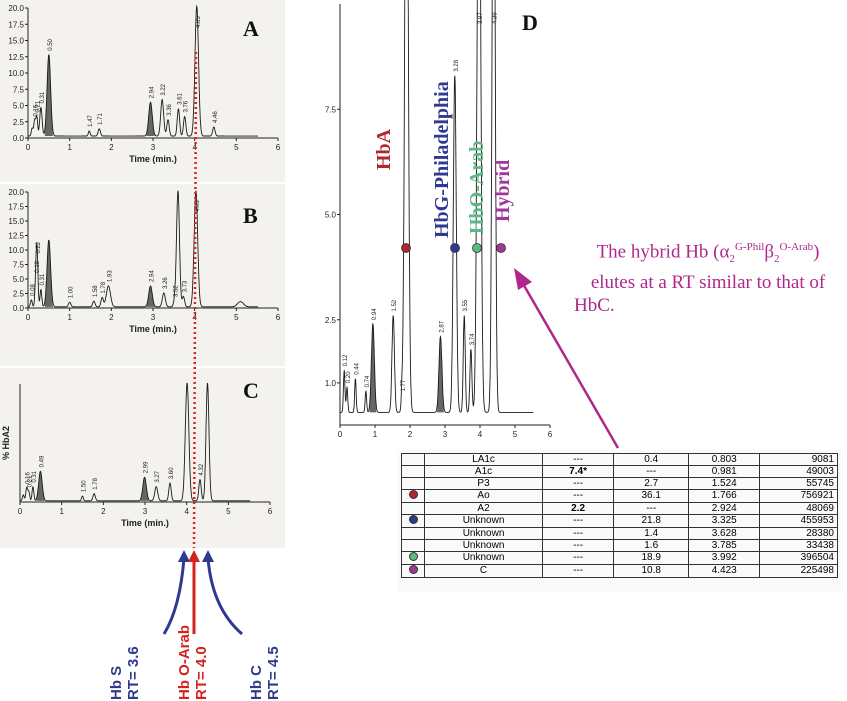  Describe the element at coordinates (724, 508) in the screenshot. I see `table-cell-c4: 2.924` at that location.